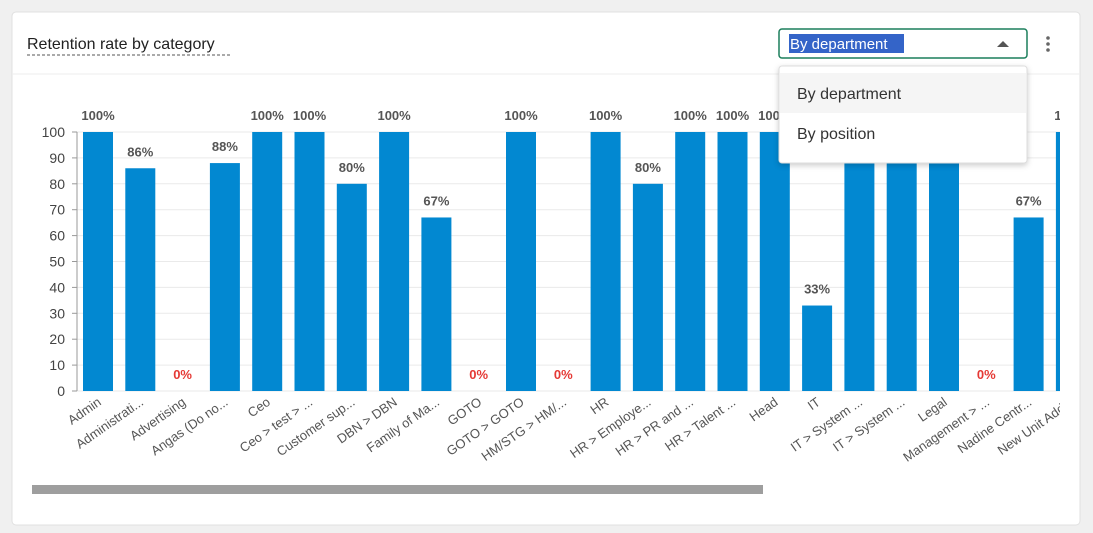 This screenshot has height=533, width=1093. I want to click on y-axis: 0 10 20 30 40 50 60 70 80 90 100, so click(60, 261).